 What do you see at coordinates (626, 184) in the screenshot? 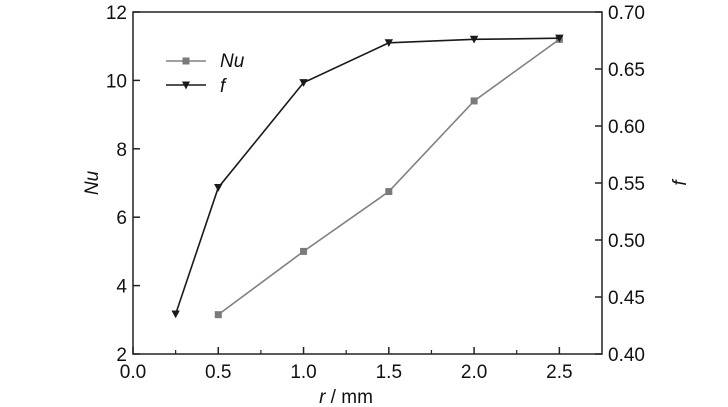
I see `y-right-tick-label: 0.55` at bounding box center [626, 184].